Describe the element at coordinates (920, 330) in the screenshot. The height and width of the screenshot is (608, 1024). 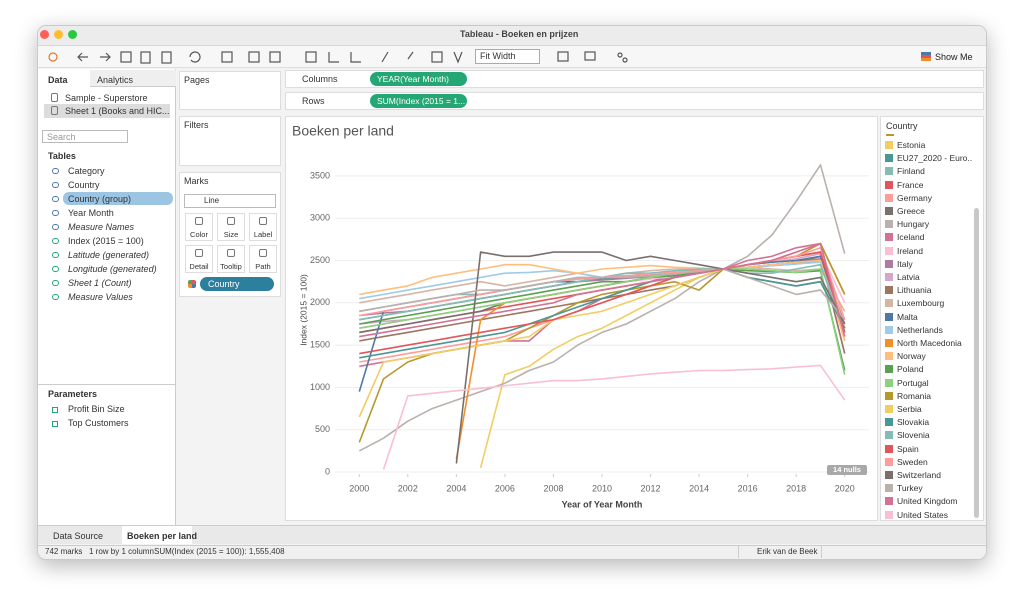
I see `legend-entry: Netherlands` at that location.